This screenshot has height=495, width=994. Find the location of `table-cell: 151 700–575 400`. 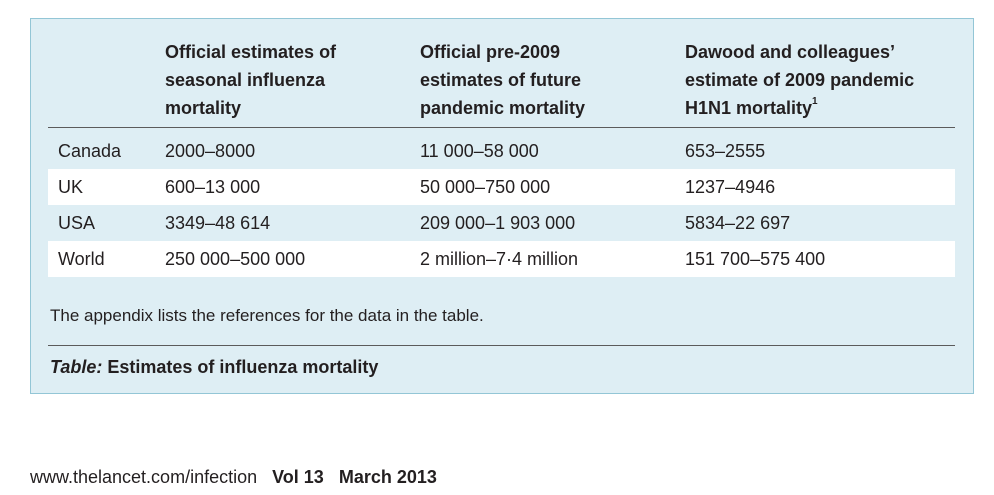

table-cell: 151 700–575 400 is located at coordinates (755, 259).